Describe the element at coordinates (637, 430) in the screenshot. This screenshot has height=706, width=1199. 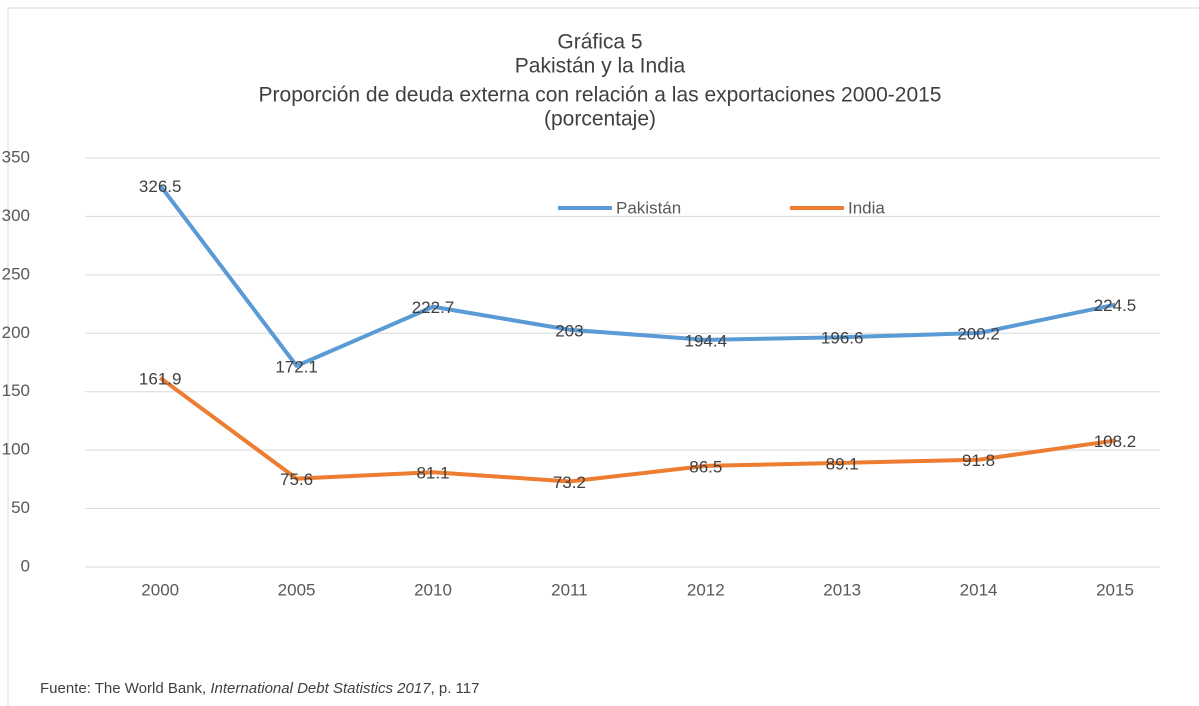
I see `series-line` at that location.